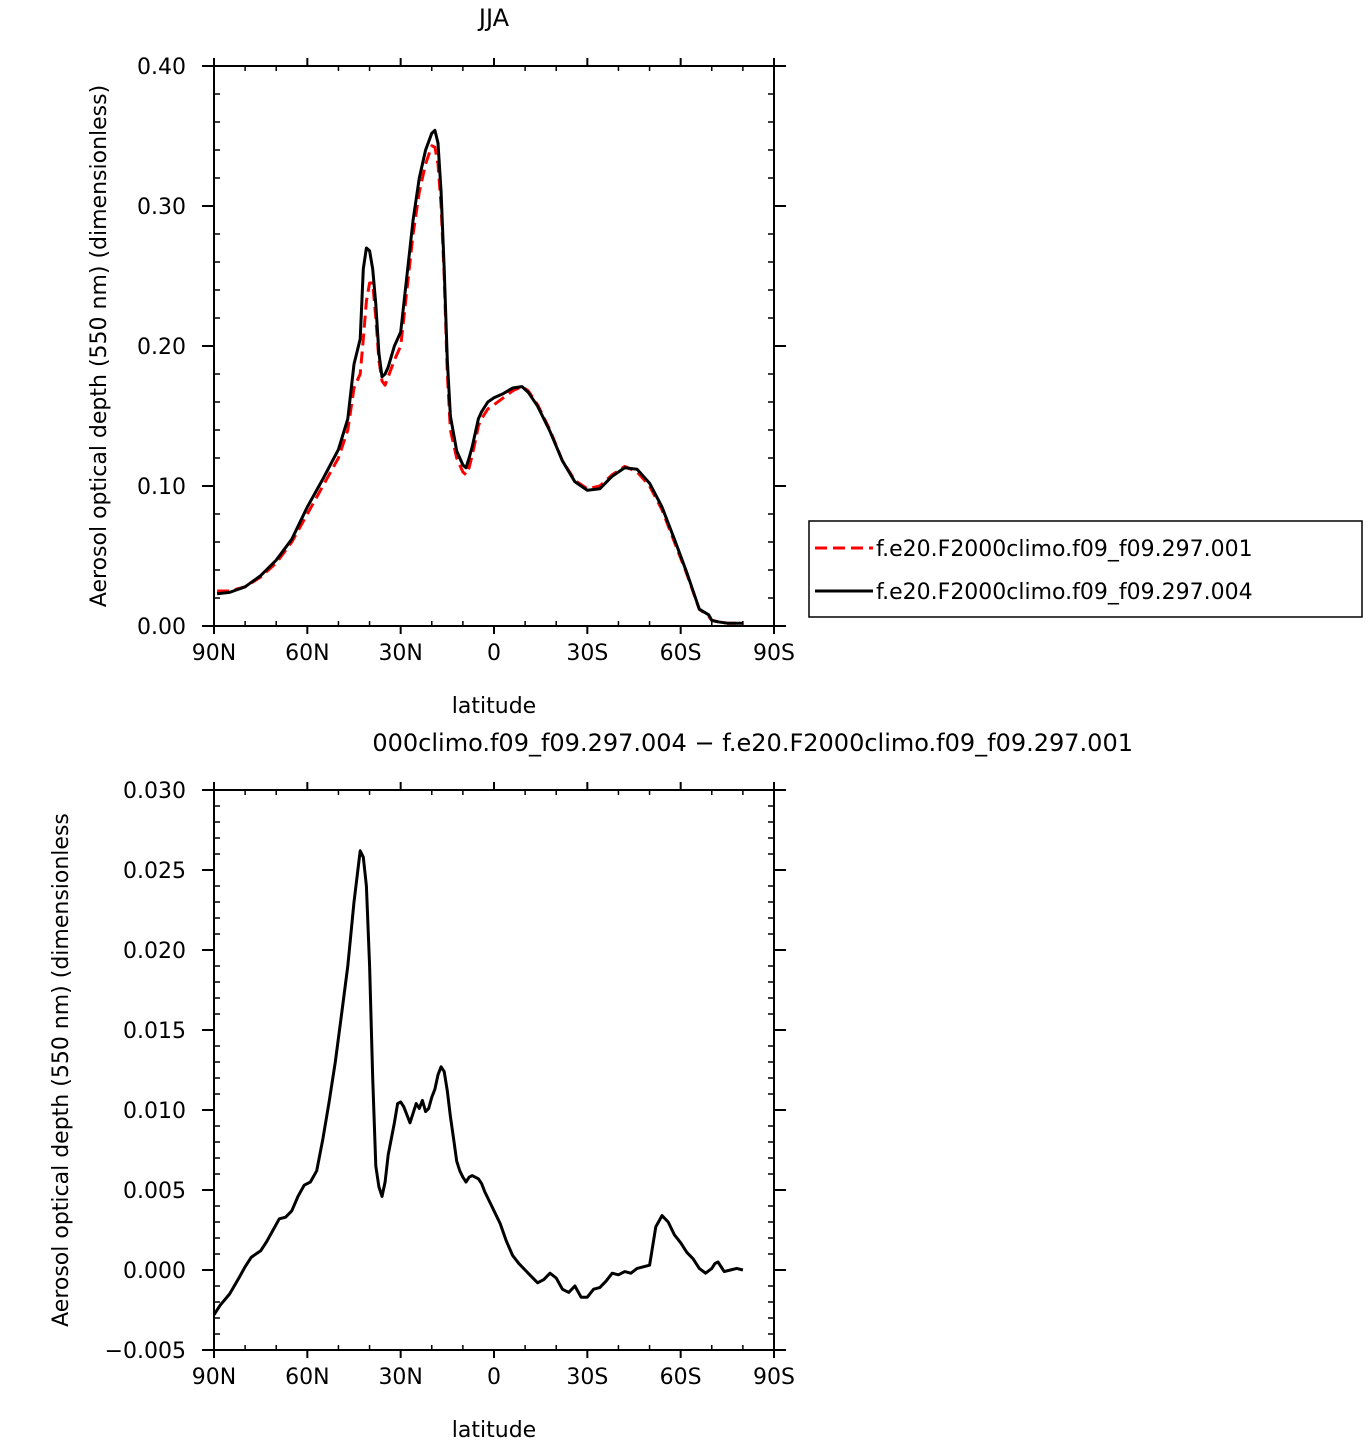  Describe the element at coordinates (145, 1351) in the screenshot. I see `y-tick-label: −0.005` at that location.